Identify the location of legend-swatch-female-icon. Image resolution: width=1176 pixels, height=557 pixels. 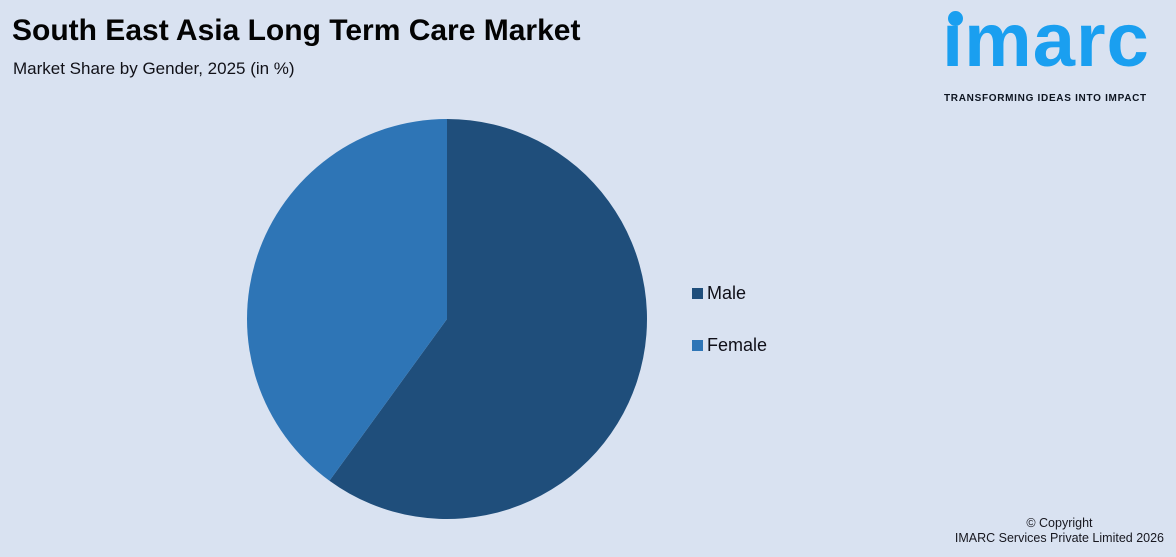
(697, 345).